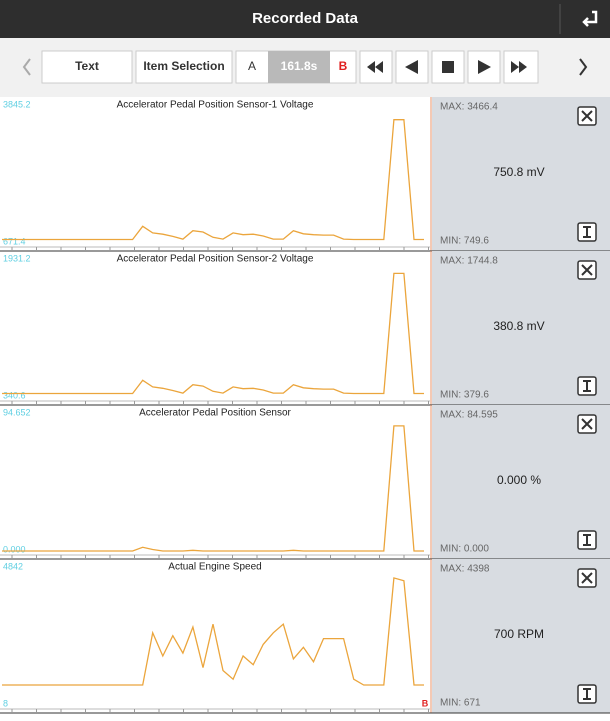 This screenshot has height=721, width=610. I want to click on min-label: MIN: 749.6, so click(464, 241).